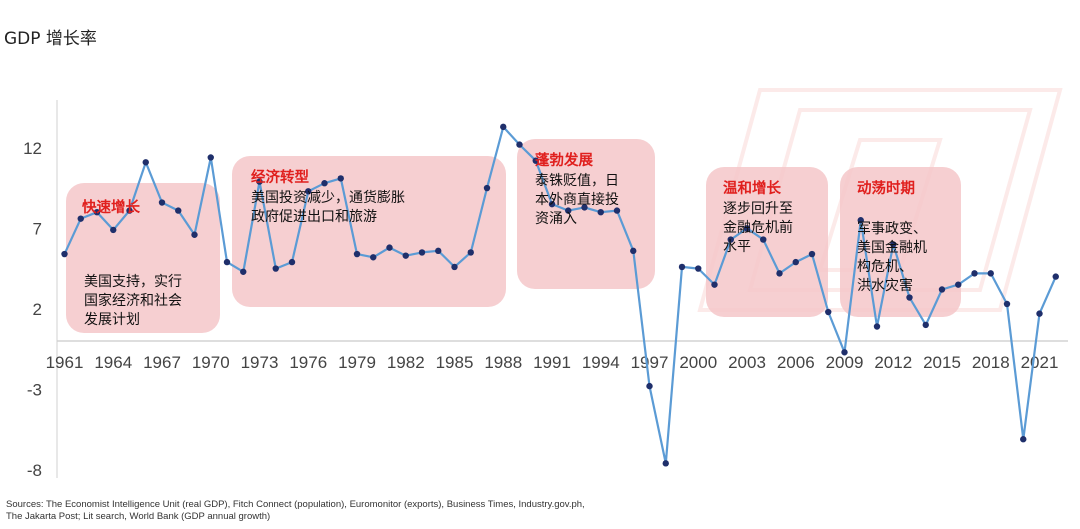 Image resolution: width=1080 pixels, height=529 pixels. Describe the element at coordinates (133, 282) in the screenshot. I see `annotation-line: 美国支持，实行` at that location.